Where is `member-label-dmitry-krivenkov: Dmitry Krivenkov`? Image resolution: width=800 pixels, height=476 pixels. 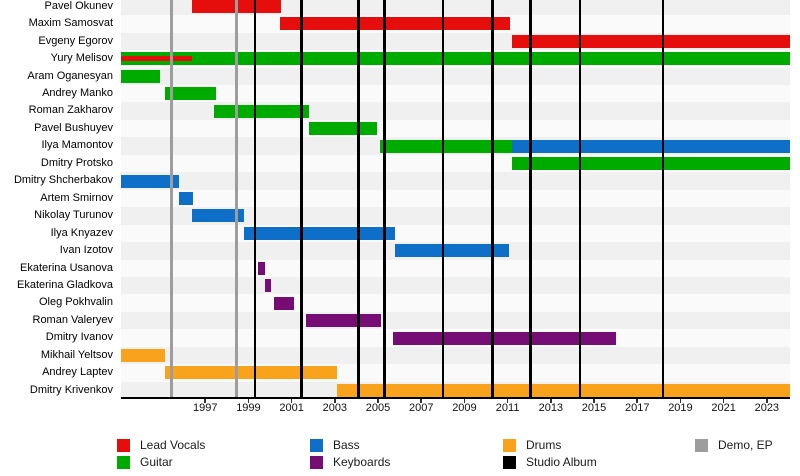 member-label-dmitry-krivenkov: Dmitry Krivenkov is located at coordinates (71, 389).